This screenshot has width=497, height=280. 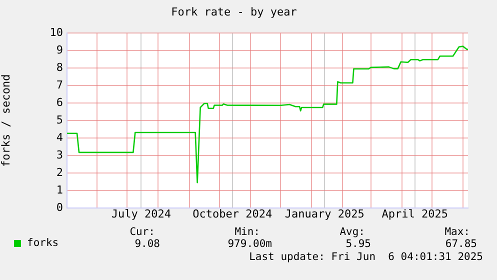 I want to click on x-tick-label: January 2025, so click(x=324, y=213).